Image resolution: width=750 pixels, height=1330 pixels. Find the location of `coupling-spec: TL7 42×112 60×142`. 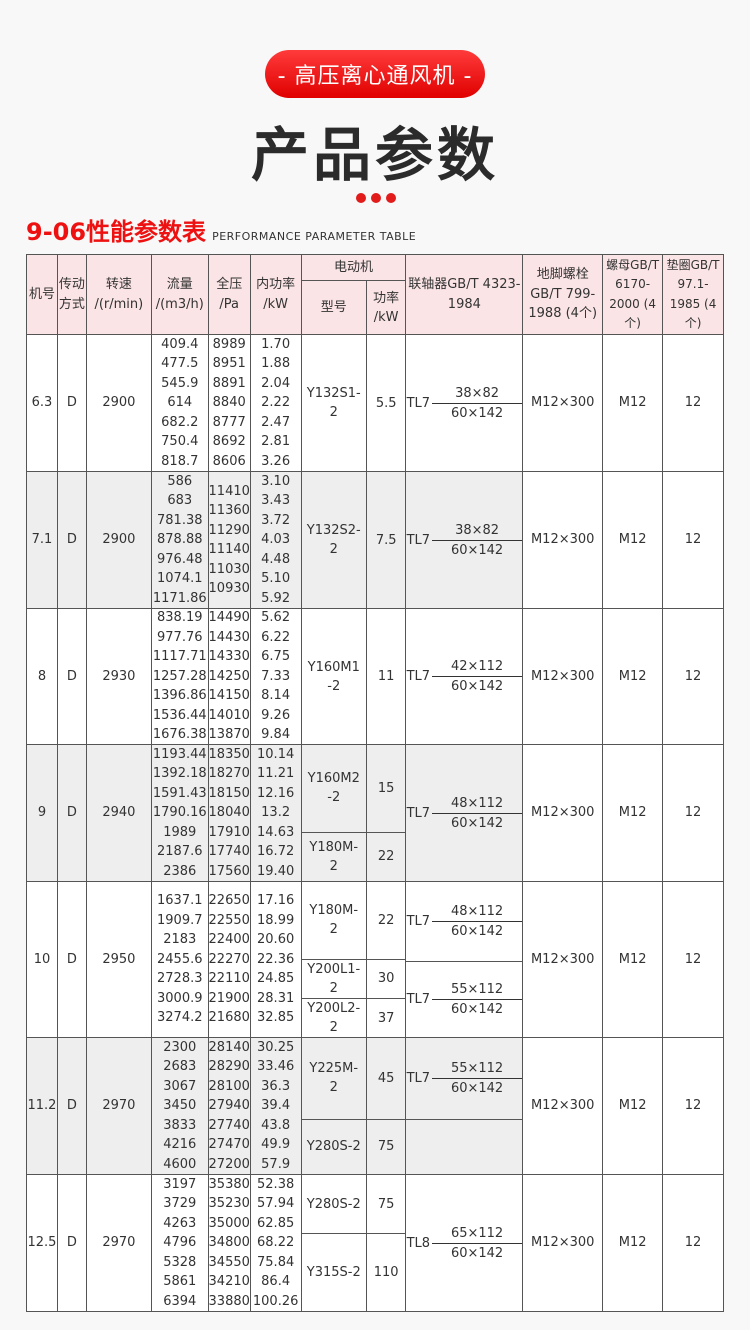

coupling-spec: TL7 42×112 60×142 is located at coordinates (465, 676).